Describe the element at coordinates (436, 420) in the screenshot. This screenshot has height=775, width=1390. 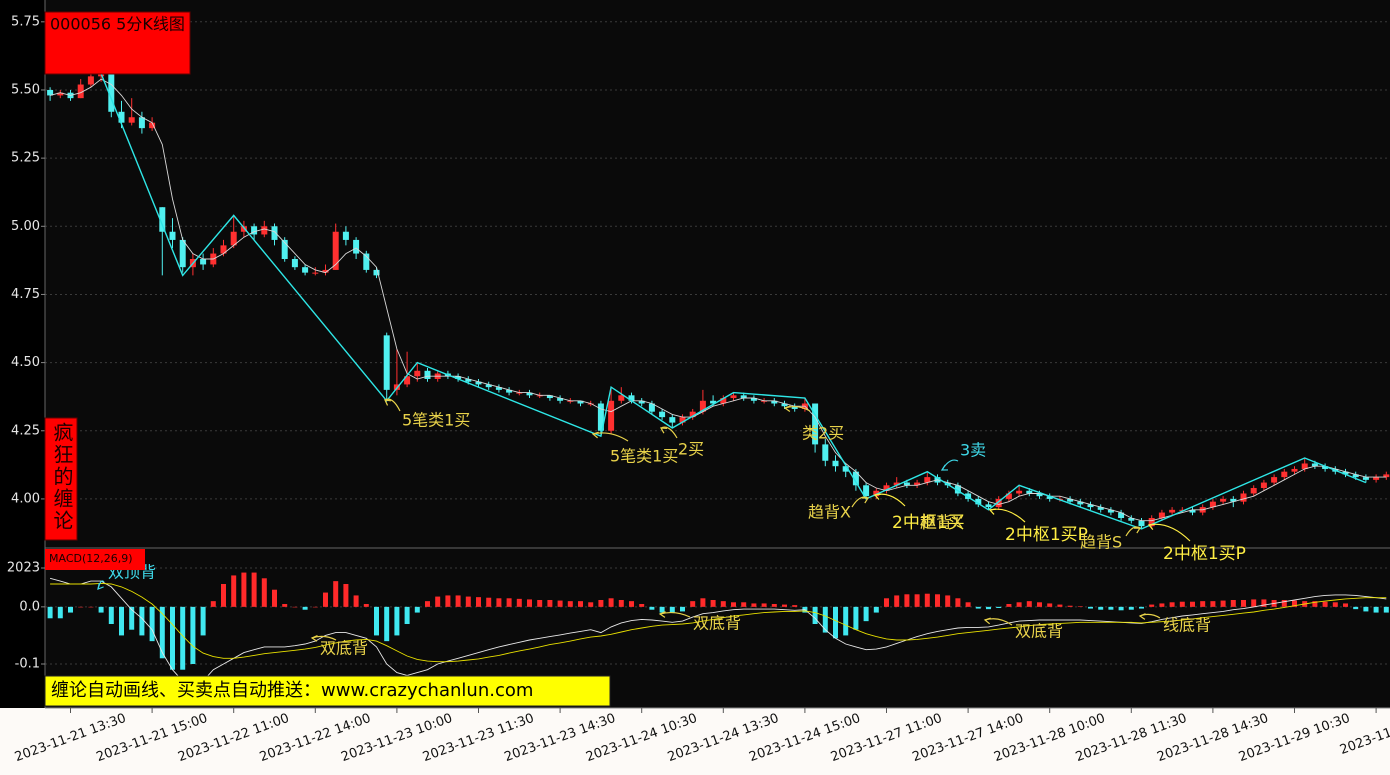
I see `annotation: 5笔类1买` at that location.